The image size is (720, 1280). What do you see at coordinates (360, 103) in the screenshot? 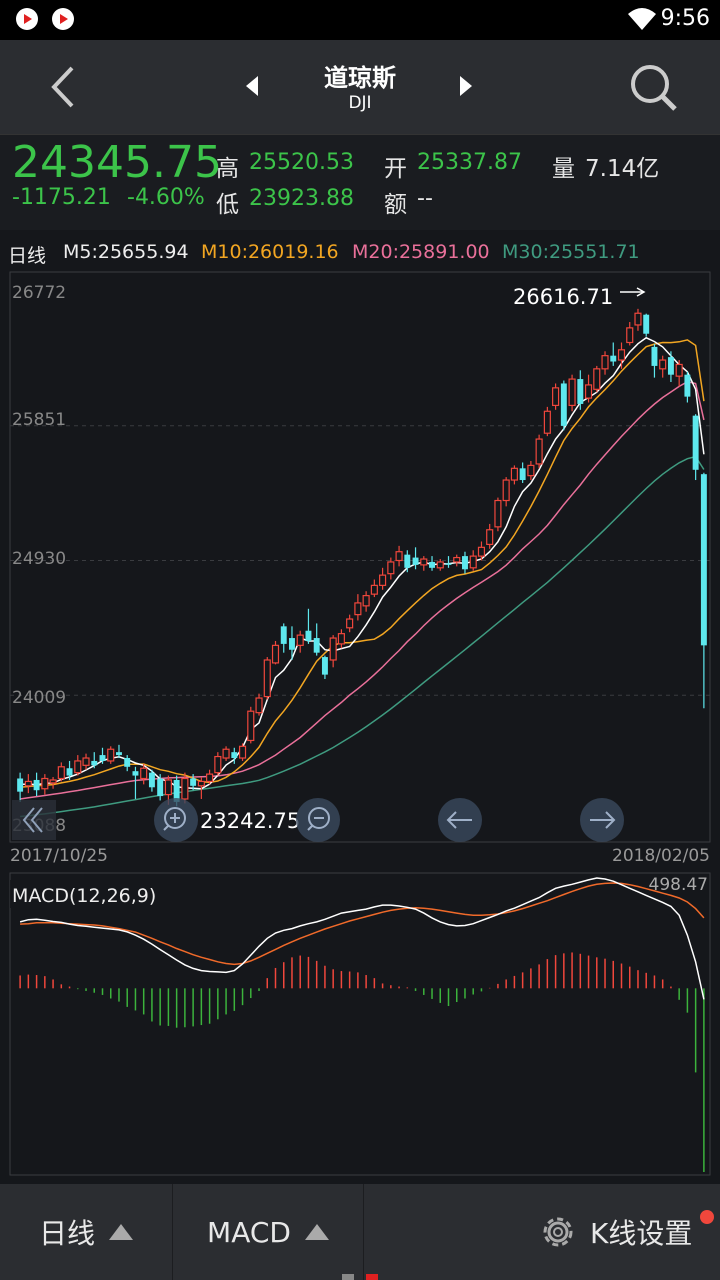
I see `index-code: DJI` at bounding box center [360, 103].